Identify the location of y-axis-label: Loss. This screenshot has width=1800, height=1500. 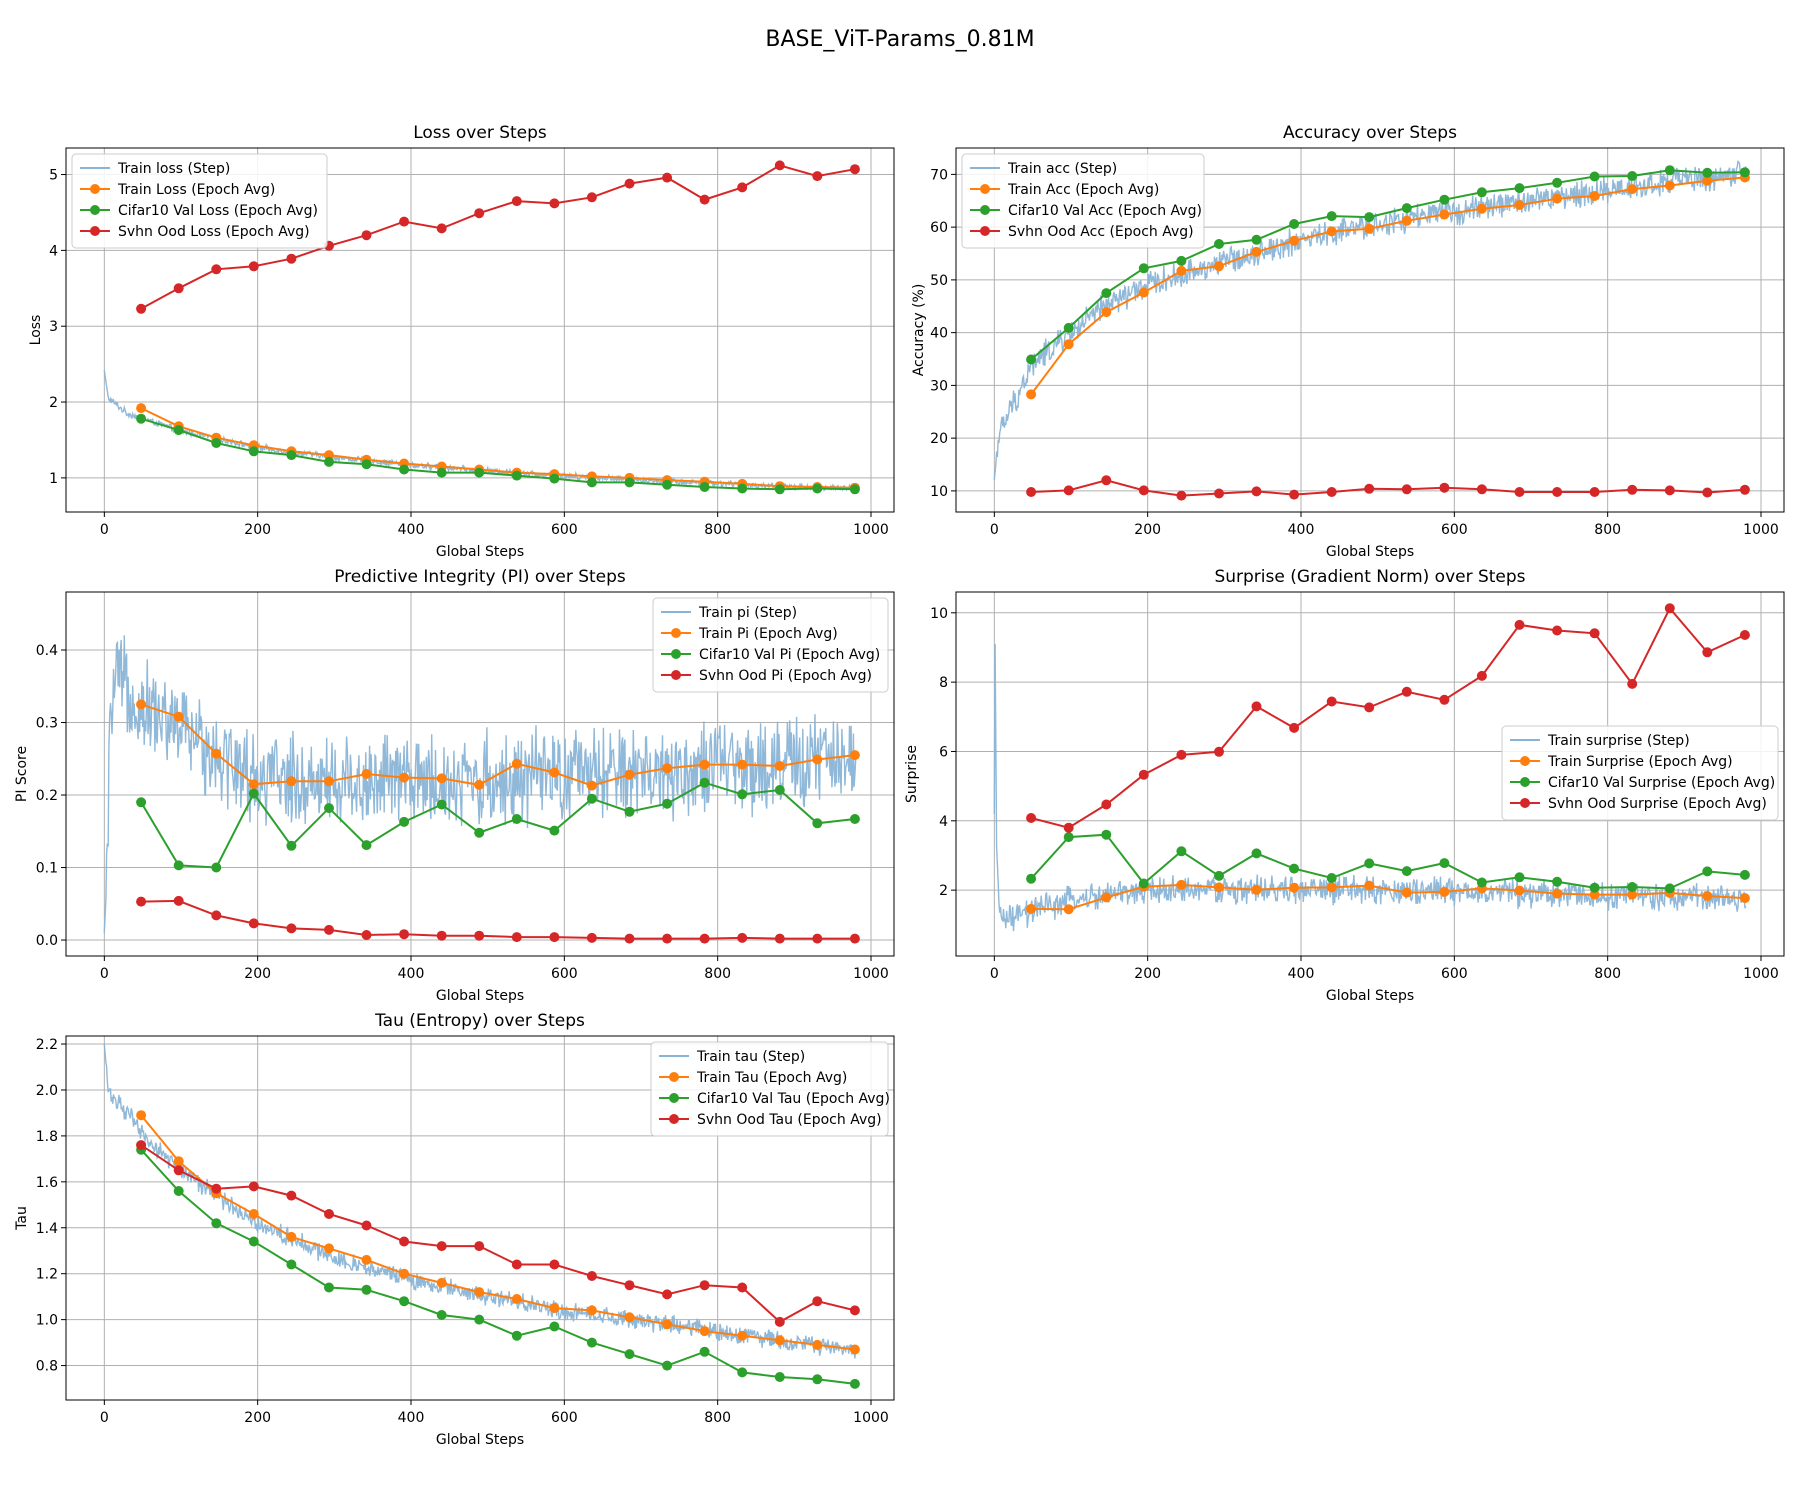
(36, 330).